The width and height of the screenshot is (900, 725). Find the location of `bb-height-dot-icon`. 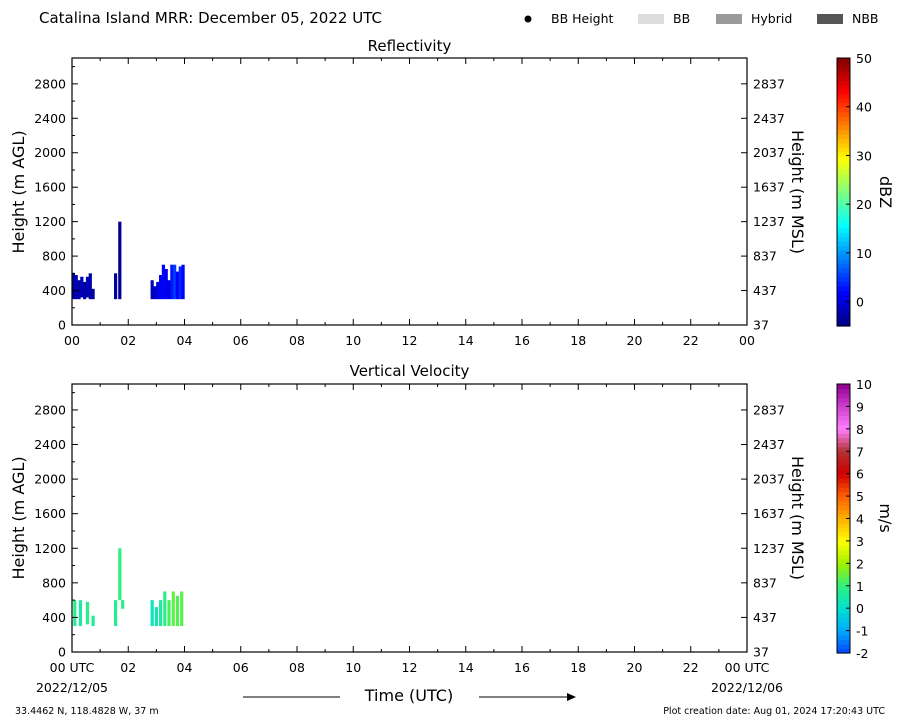

bb-height-dot-icon is located at coordinates (528, 19).